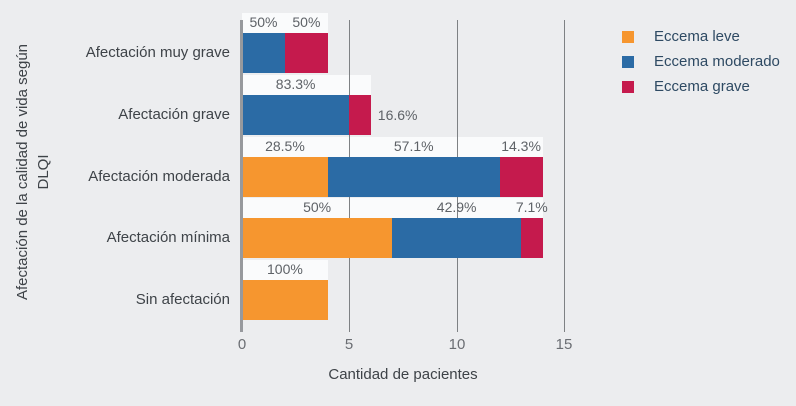 Image resolution: width=796 pixels, height=406 pixels. Describe the element at coordinates (564, 344) in the screenshot. I see `x-tick-label-15: 15` at that location.